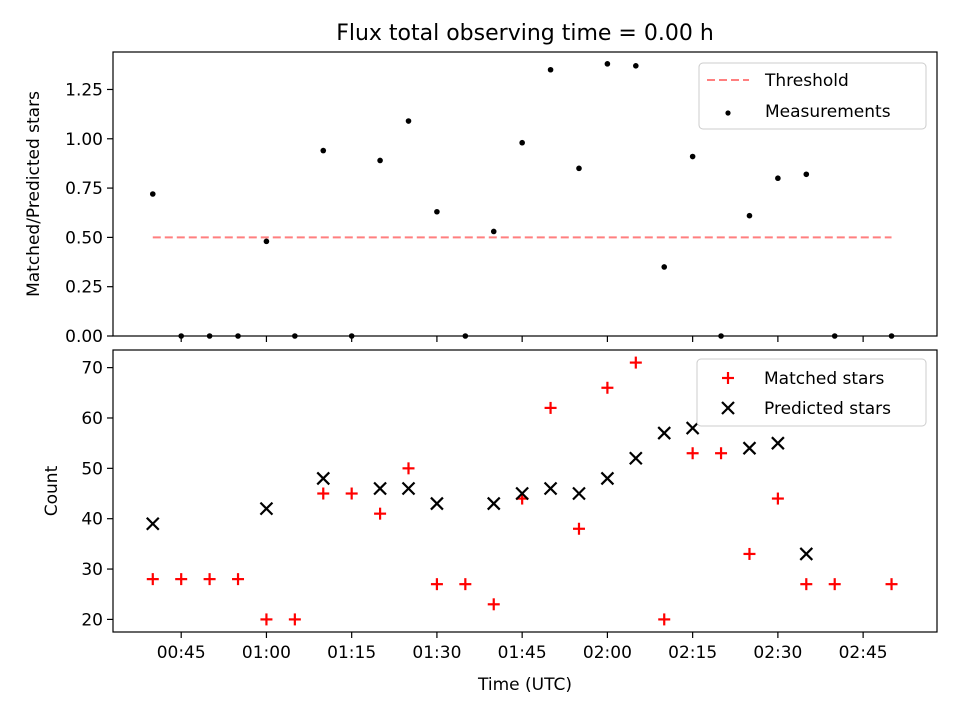  Describe the element at coordinates (777, 653) in the screenshot. I see `x-tick-label: 02:30` at that location.